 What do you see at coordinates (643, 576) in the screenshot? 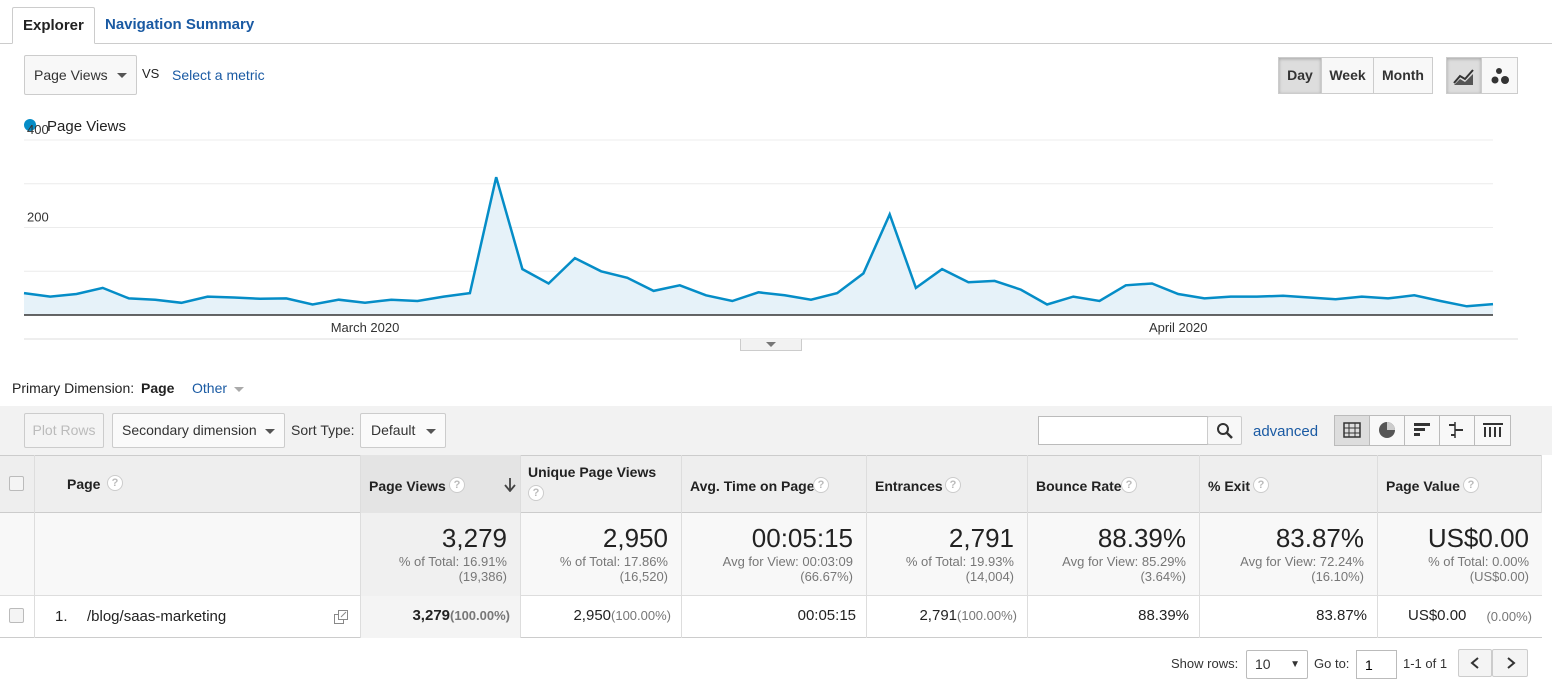
I see `total-abs: (16,520)` at bounding box center [643, 576].